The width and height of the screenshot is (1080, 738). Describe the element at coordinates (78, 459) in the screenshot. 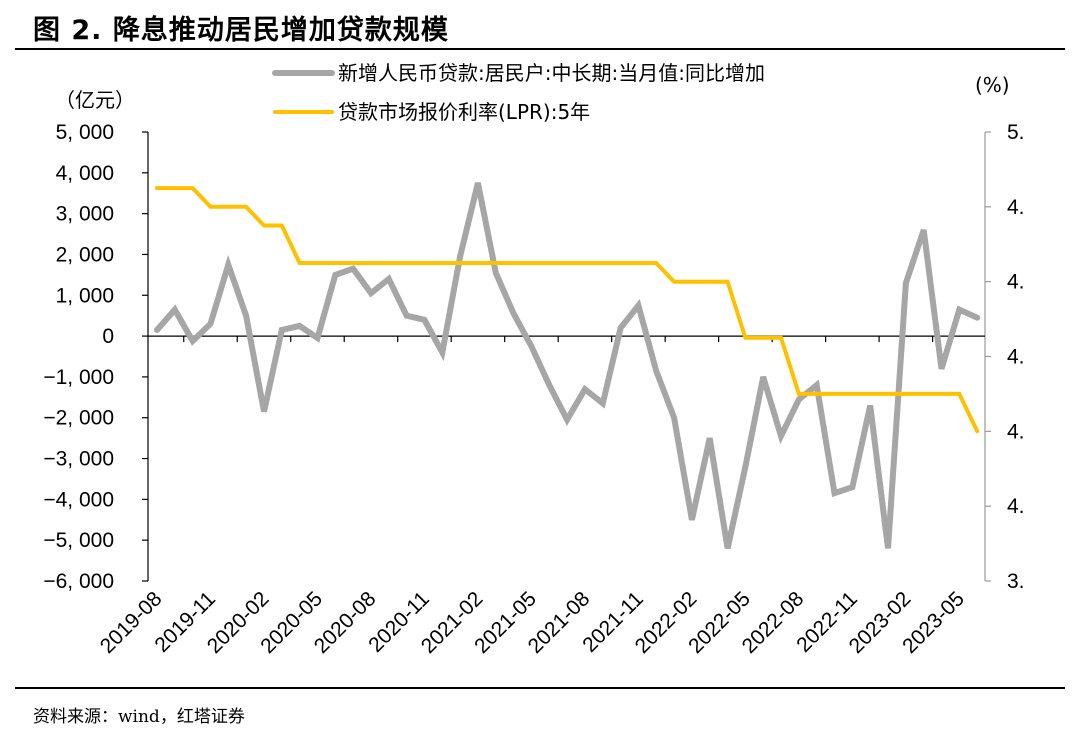

I see `left-tick-label: −3, 000` at that location.